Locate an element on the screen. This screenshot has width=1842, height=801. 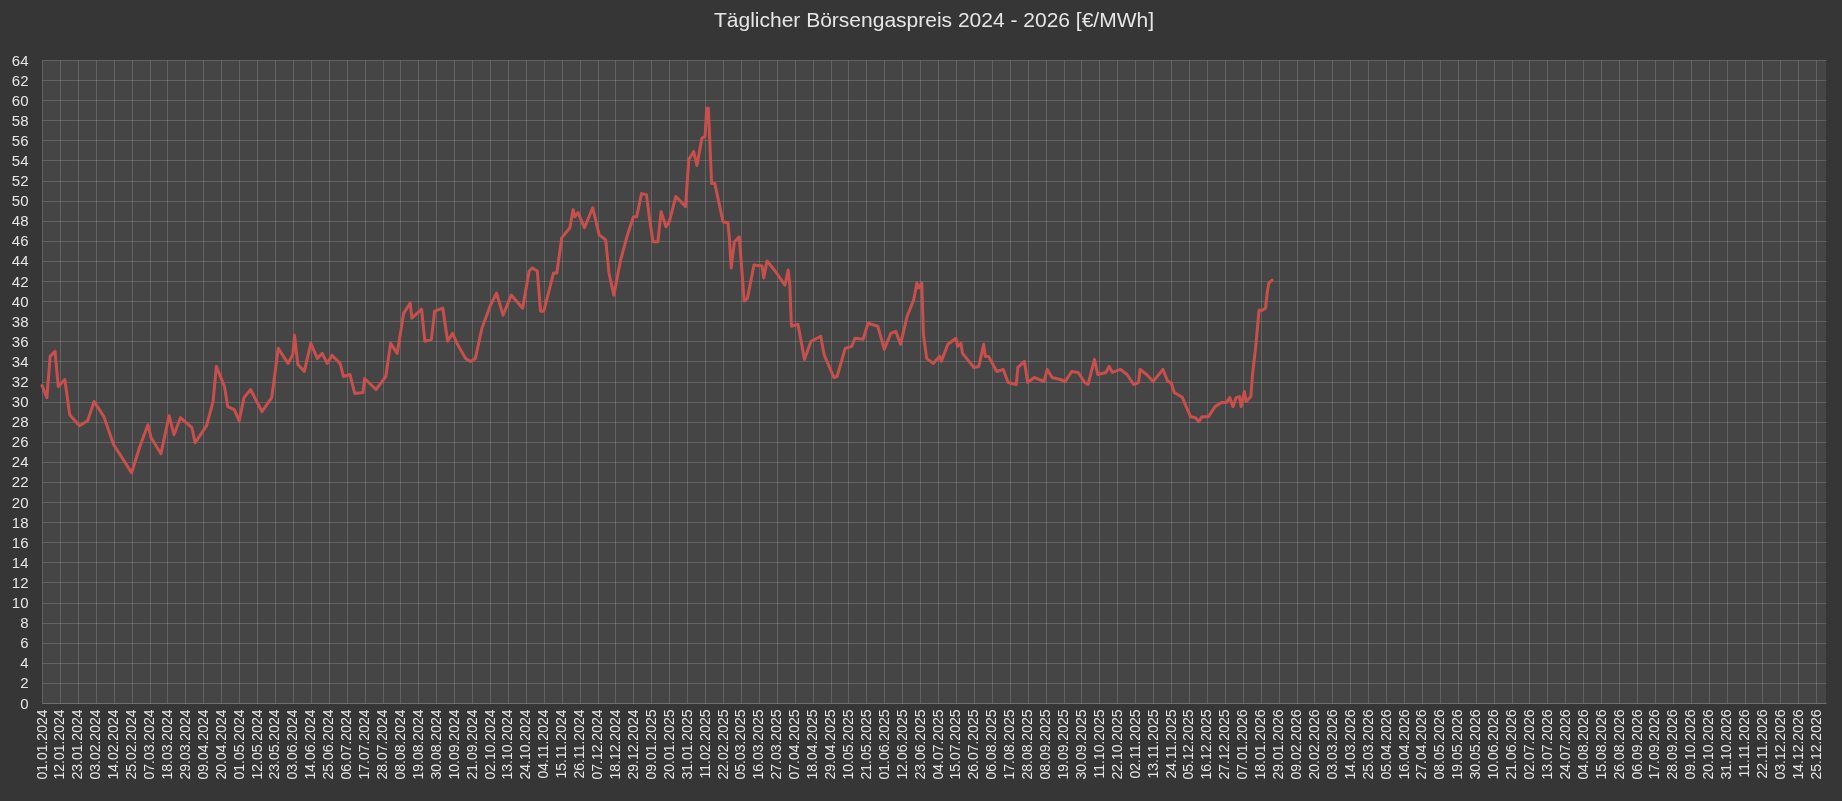
x-tick-label: 26.07.2025 is located at coordinates (973, 744).